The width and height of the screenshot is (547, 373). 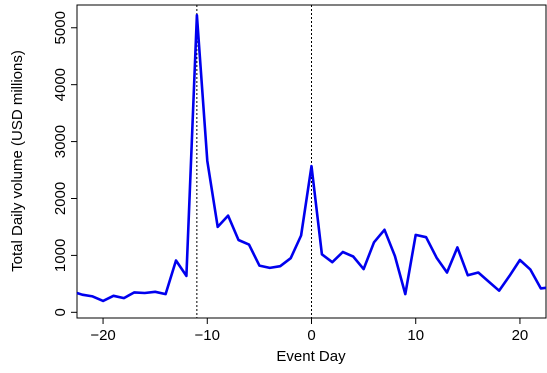 I want to click on y-tick-label: 4000, so click(x=60, y=84).